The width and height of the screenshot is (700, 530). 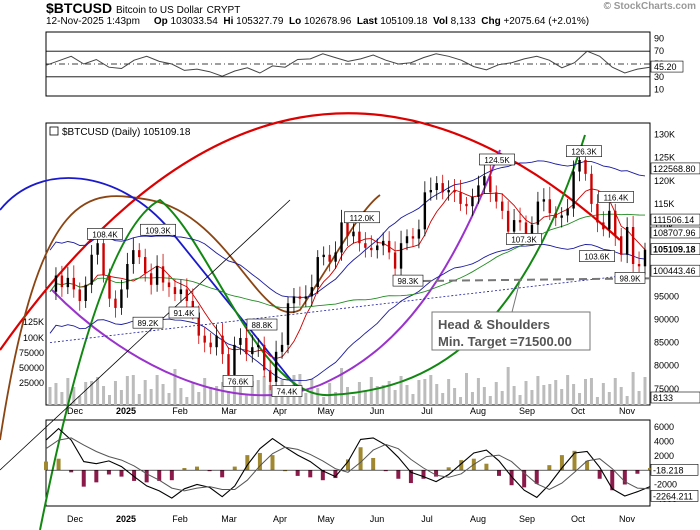 What do you see at coordinates (627, 519) in the screenshot?
I see `x-tick-label-bottom: Nov` at bounding box center [627, 519].